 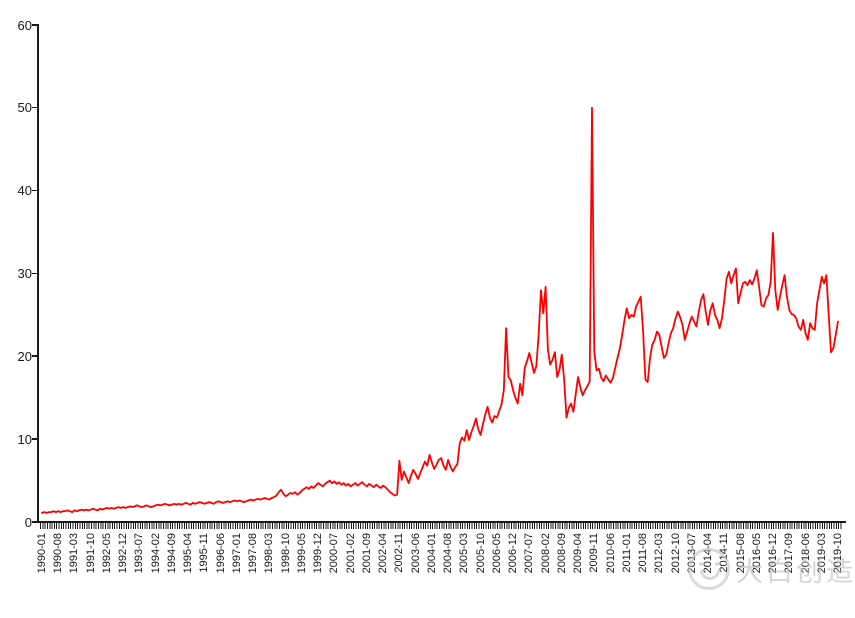 What do you see at coordinates (789, 553) in the screenshot?
I see `x-tick-label: 2017-09` at bounding box center [789, 553].